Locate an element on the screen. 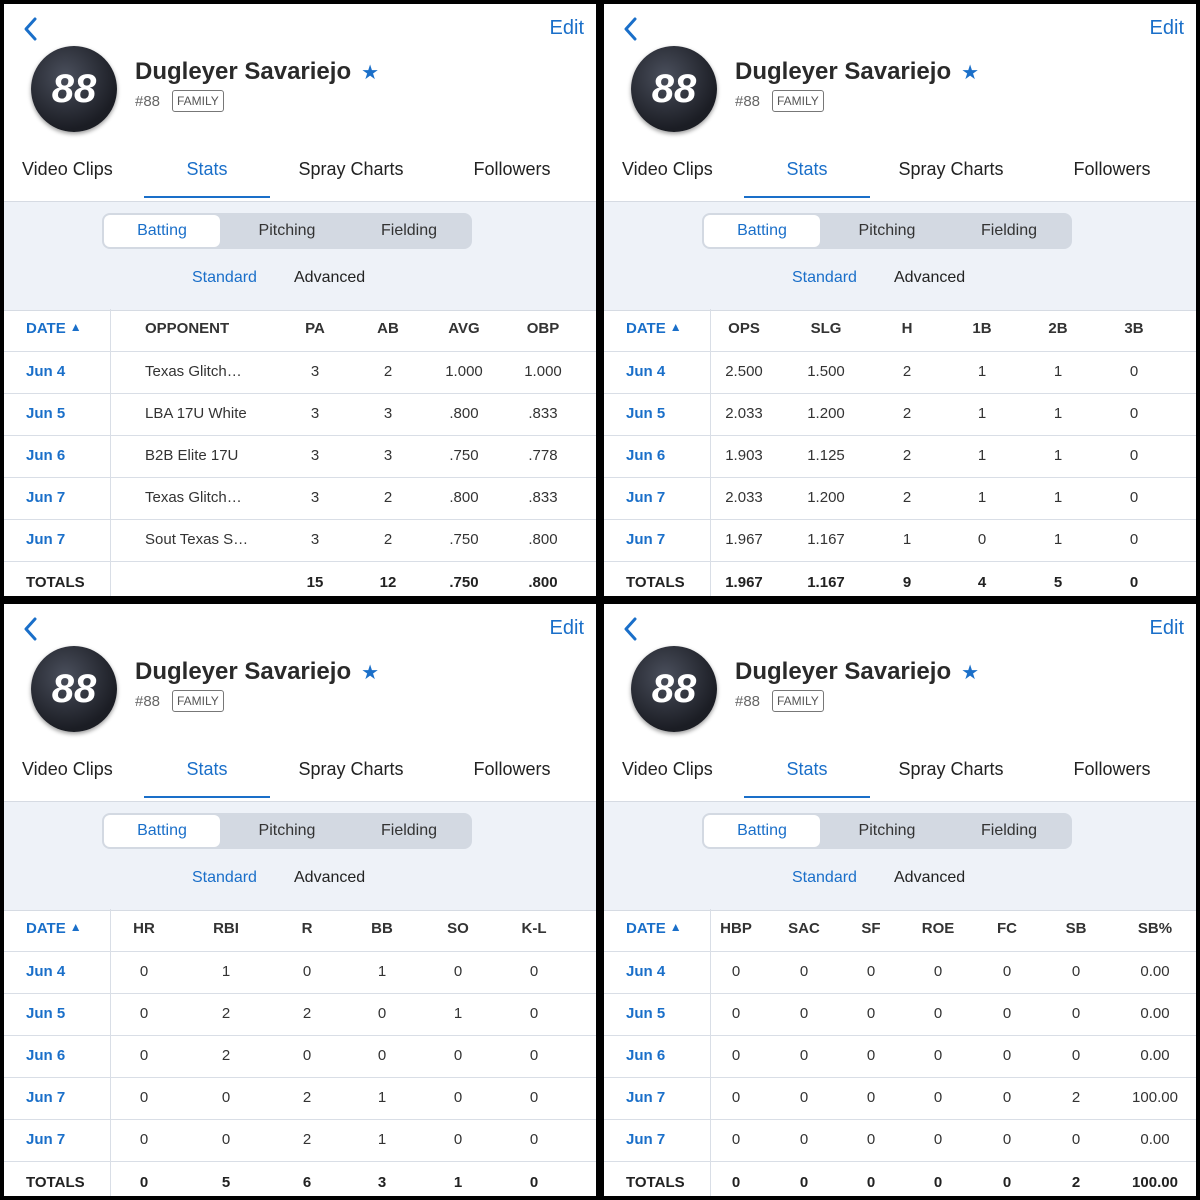  totals-label: TOTALS is located at coordinates (55, 582).